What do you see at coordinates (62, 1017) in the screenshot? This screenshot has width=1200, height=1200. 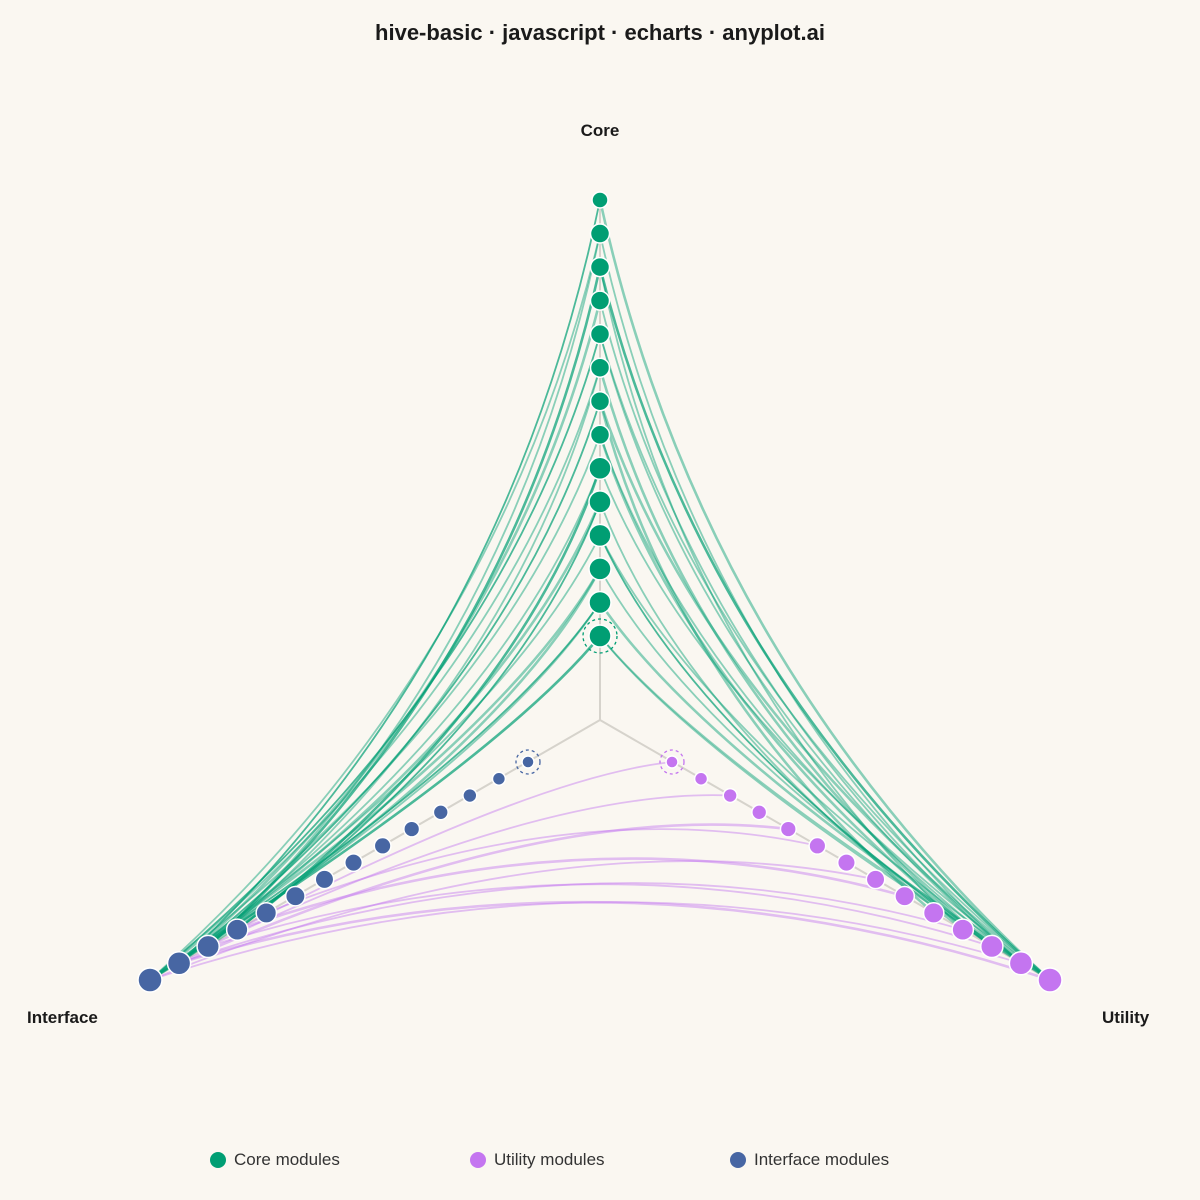 I see `axis-label-interface: Interface` at bounding box center [62, 1017].